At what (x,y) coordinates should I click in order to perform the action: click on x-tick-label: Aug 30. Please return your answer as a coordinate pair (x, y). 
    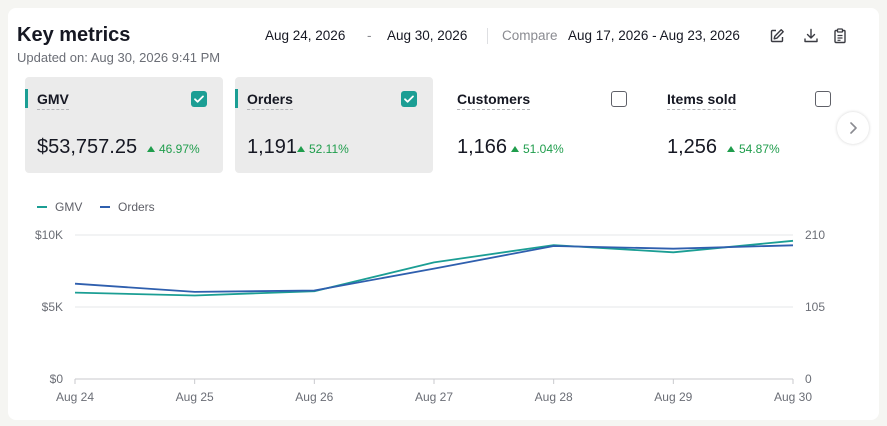
    Looking at the image, I should click on (793, 397).